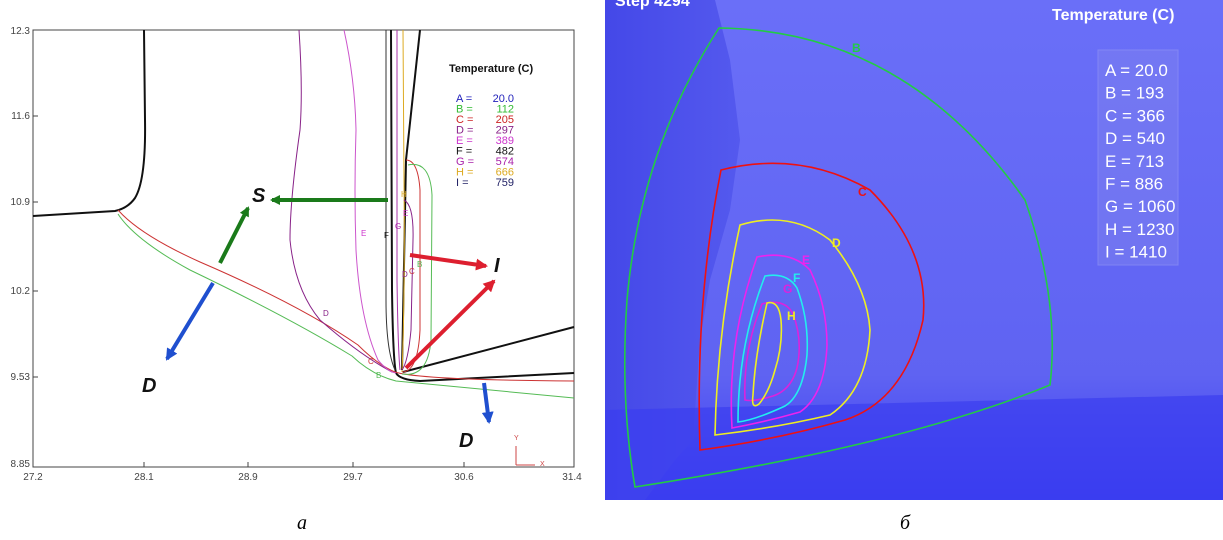 The image size is (1223, 540). I want to click on caption-a: а, so click(302, 523).